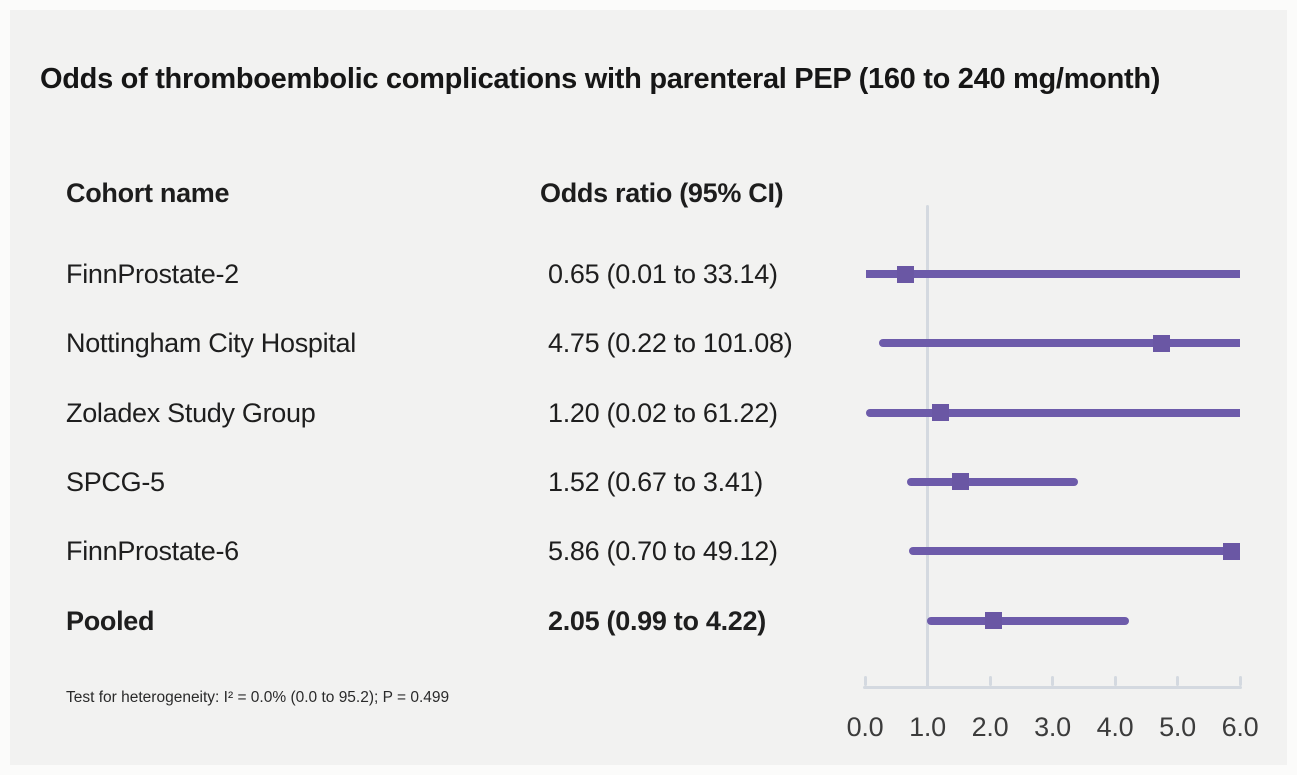 This screenshot has width=1297, height=775. What do you see at coordinates (430, 621) in the screenshot?
I see `study-row: Pooled 2.05 (0.99 to 4.22)` at bounding box center [430, 621].